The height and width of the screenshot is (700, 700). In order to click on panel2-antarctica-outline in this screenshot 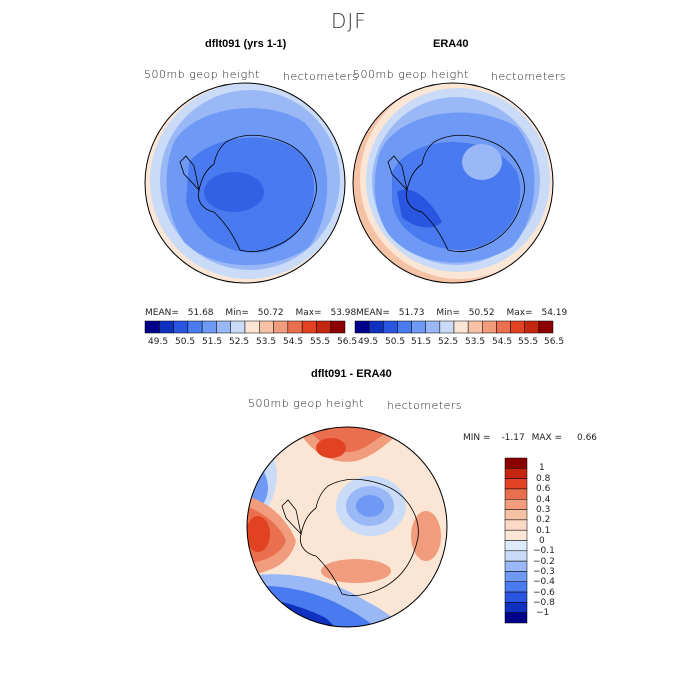, I will do `click(456, 193)`.